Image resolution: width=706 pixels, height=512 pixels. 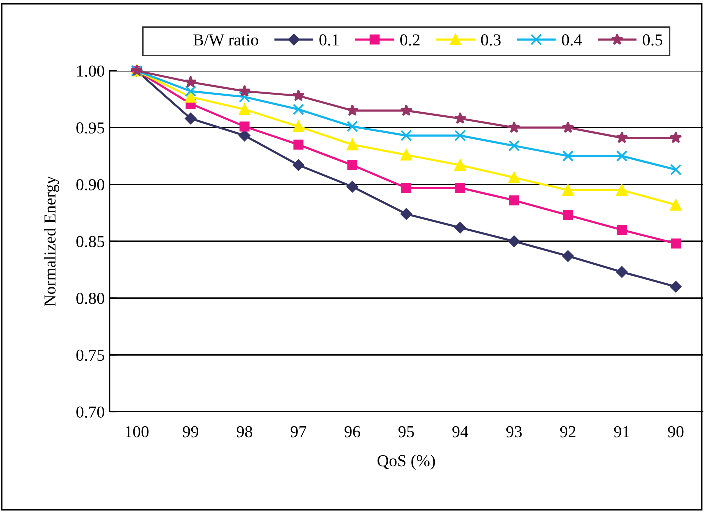 What do you see at coordinates (653, 40) in the screenshot?
I see `legend-label: 0.5` at bounding box center [653, 40].